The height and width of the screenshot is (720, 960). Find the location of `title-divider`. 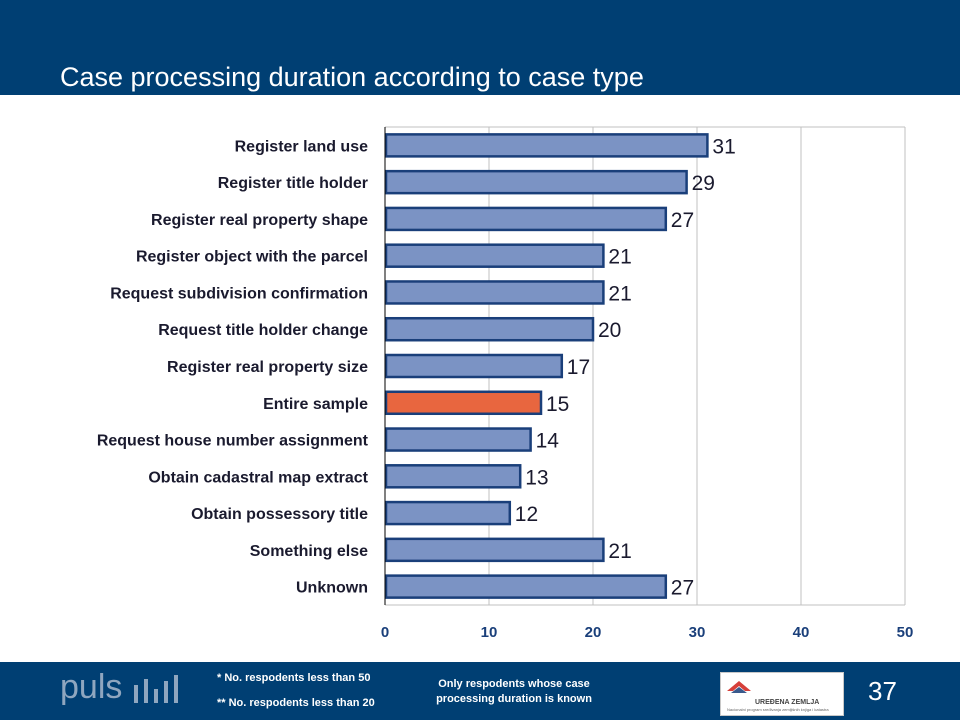

title-divider is located at coordinates (480, 96).